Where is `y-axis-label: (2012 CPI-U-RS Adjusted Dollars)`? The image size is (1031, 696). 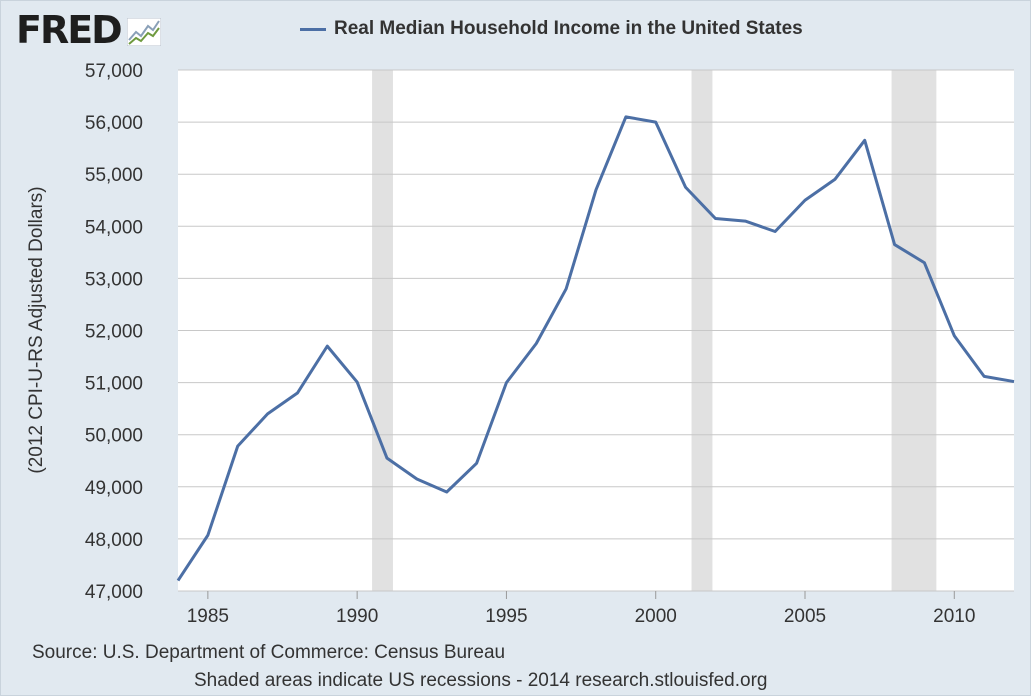 y-axis-label: (2012 CPI-U-RS Adjusted Dollars) is located at coordinates (36, 329).